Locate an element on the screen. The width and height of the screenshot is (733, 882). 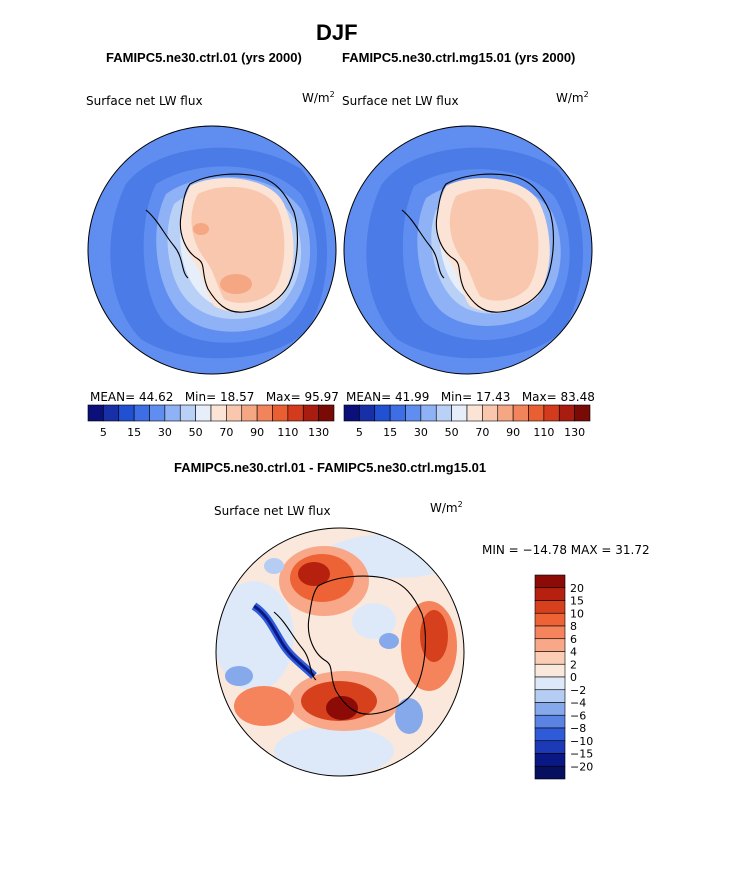
colorbar-tick-label: −4 is located at coordinates (578, 703).